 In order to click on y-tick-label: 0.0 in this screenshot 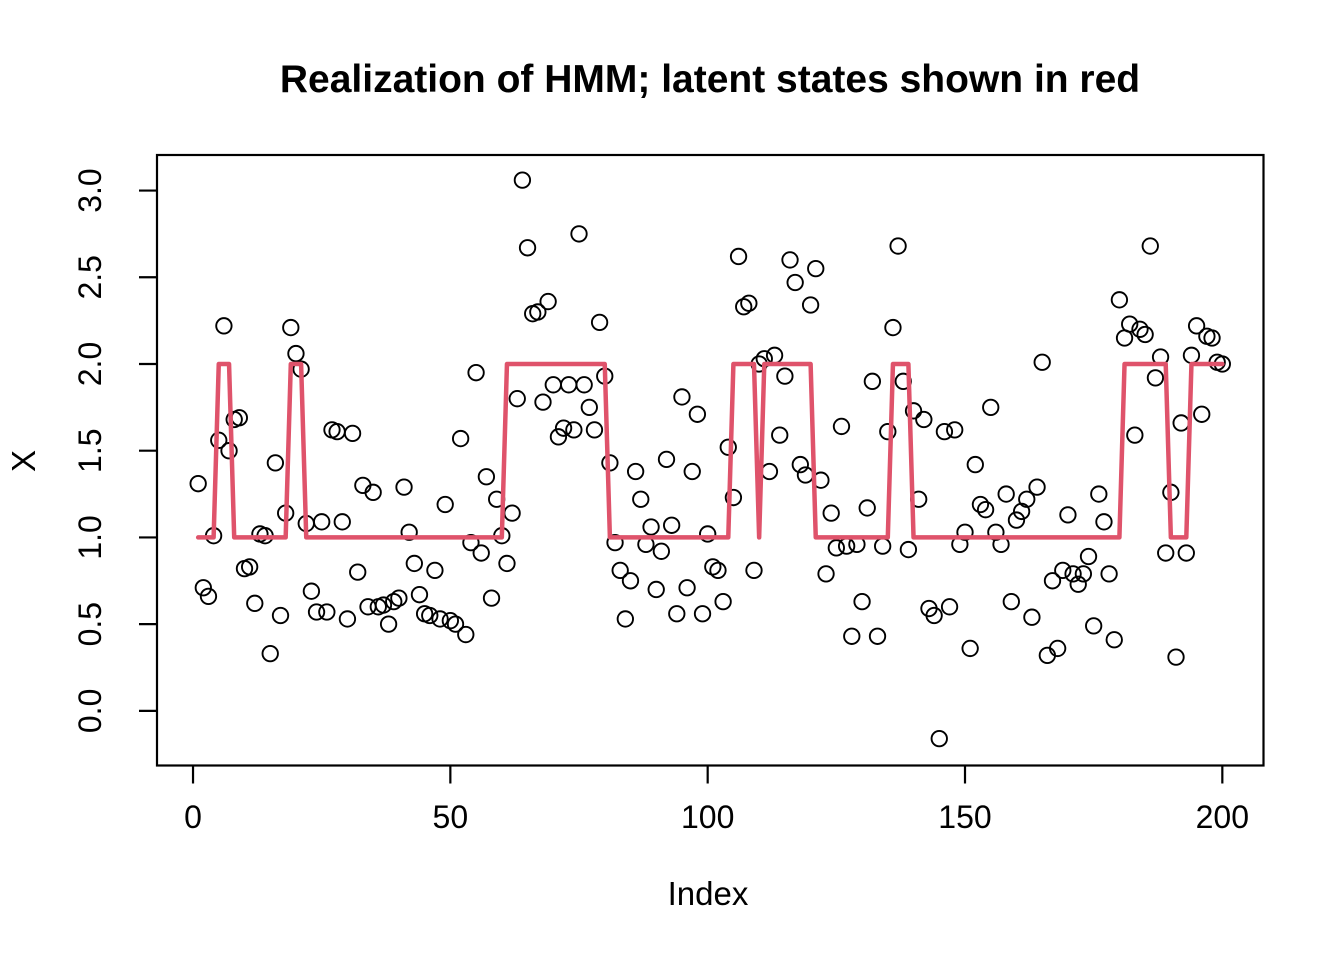, I will do `click(90, 711)`.